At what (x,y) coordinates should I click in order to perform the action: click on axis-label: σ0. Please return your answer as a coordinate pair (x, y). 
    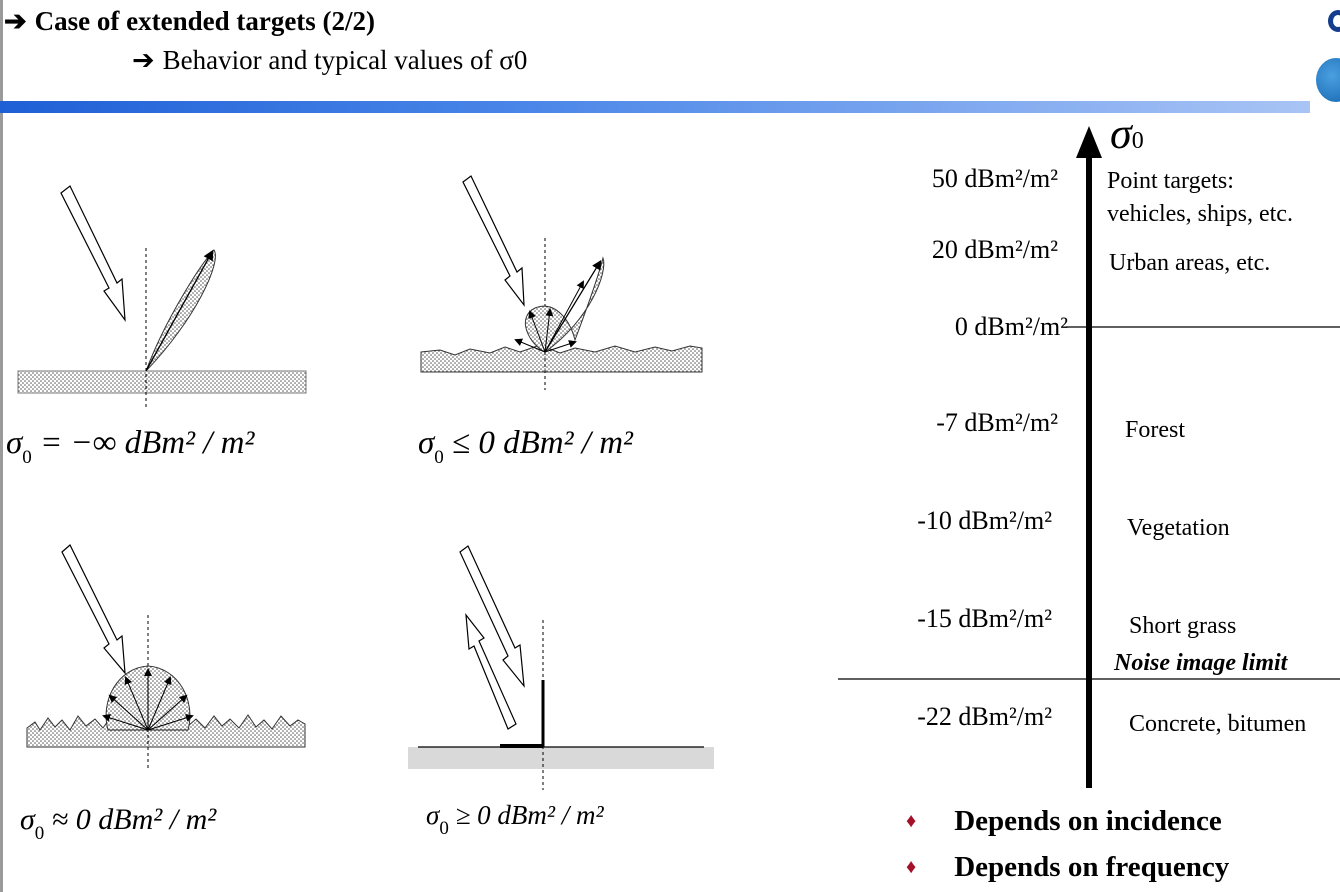
    Looking at the image, I should click on (1127, 133).